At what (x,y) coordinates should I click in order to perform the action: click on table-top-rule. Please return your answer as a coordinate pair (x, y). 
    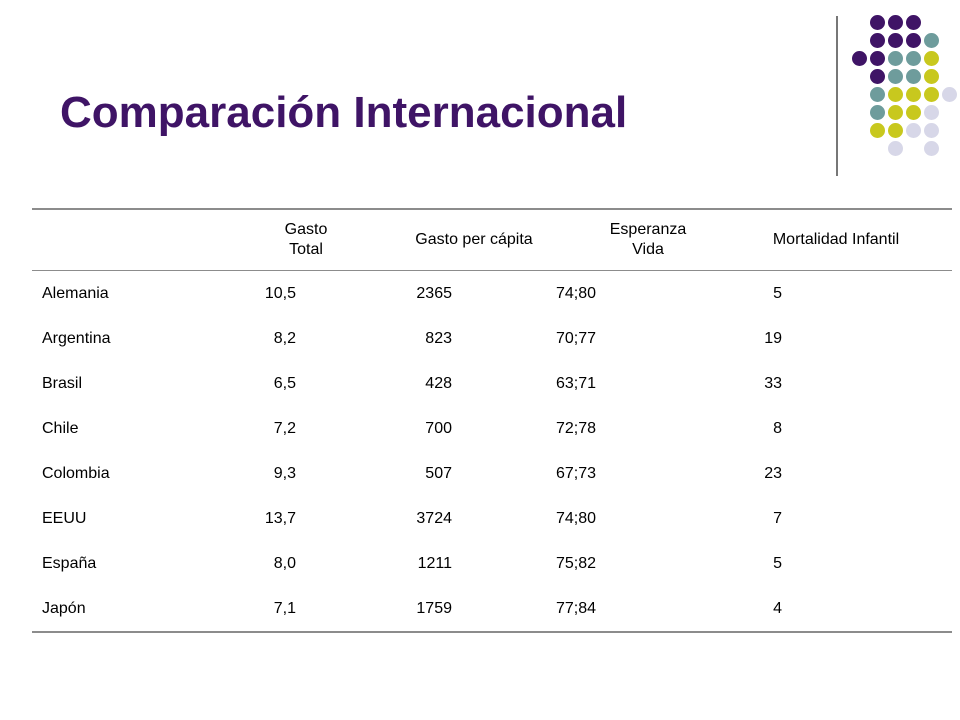
    Looking at the image, I should click on (492, 209).